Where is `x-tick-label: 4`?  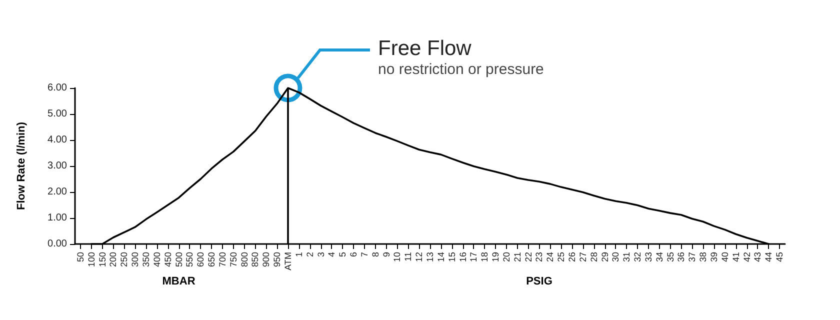 x-tick-label: 4 is located at coordinates (331, 255).